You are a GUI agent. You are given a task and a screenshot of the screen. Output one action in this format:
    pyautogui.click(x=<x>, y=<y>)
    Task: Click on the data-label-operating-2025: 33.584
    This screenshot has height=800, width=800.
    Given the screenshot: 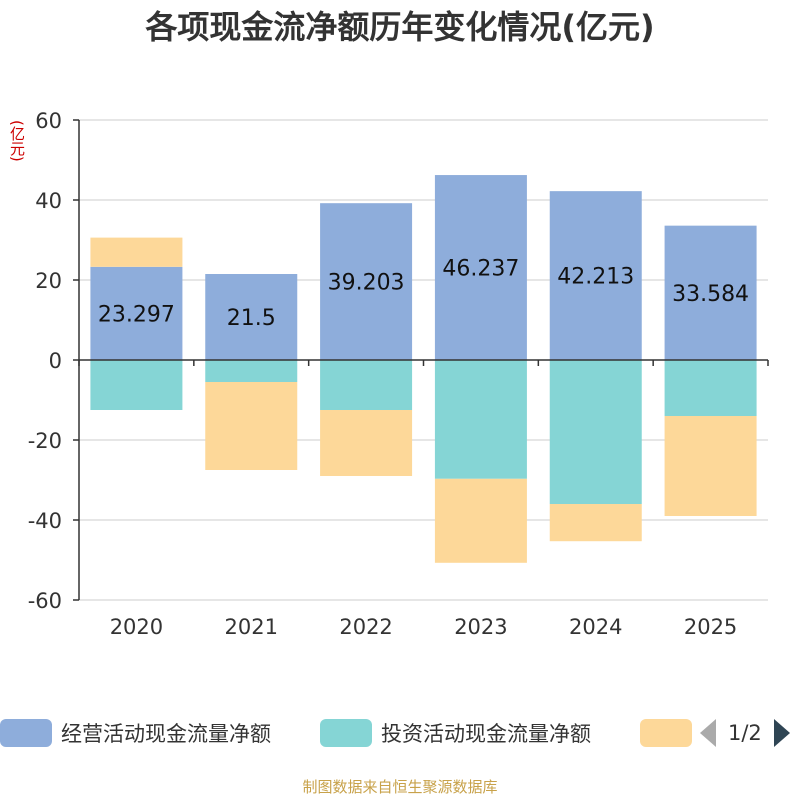 What is the action you would take?
    pyautogui.click(x=710, y=294)
    